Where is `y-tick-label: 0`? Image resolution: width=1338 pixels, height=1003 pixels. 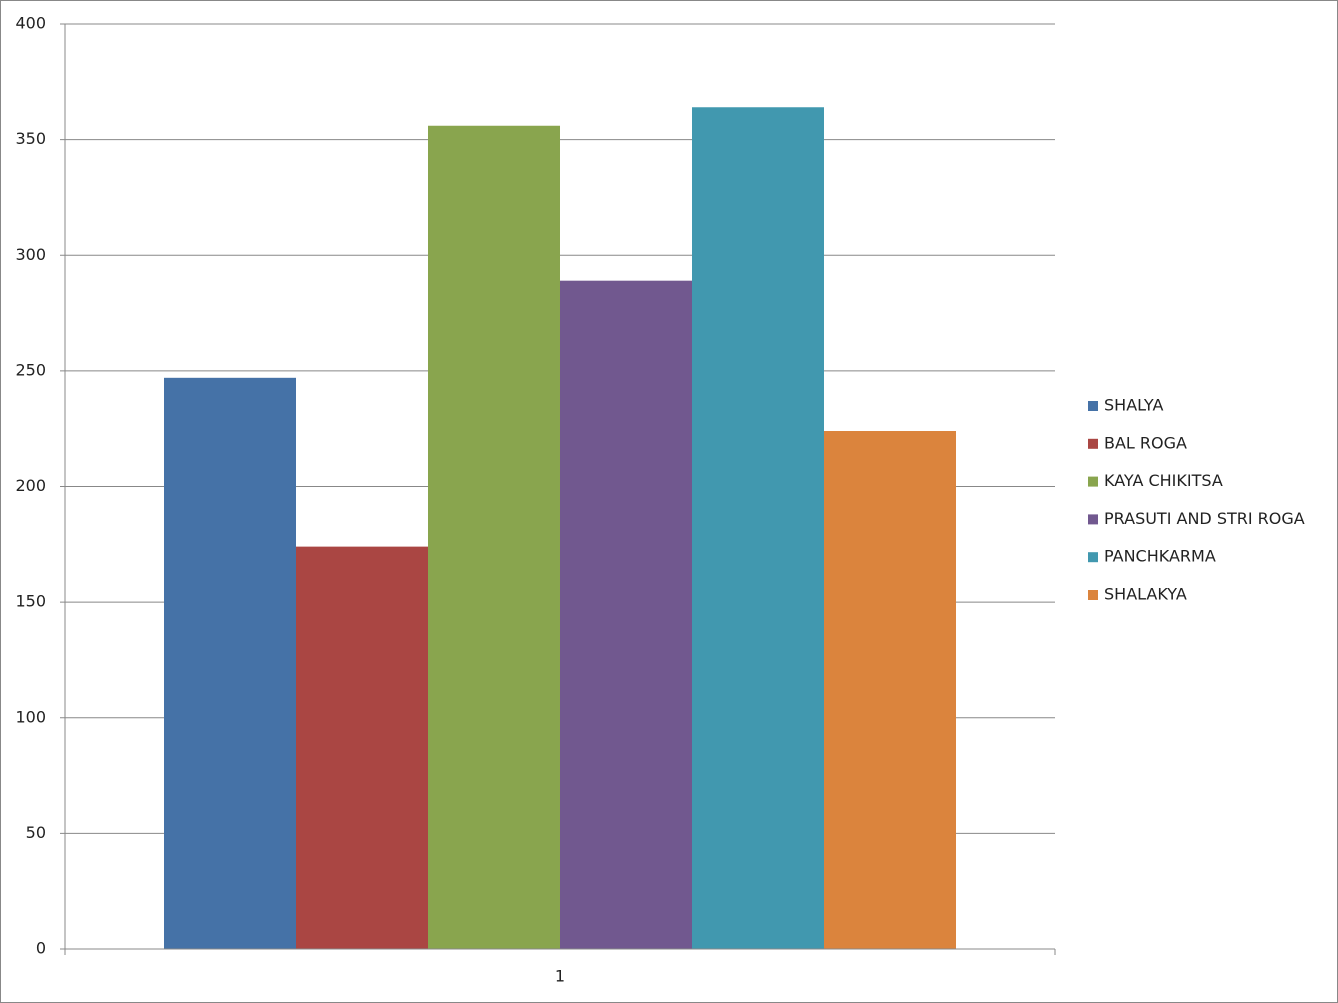 y-tick-label: 0 is located at coordinates (41, 948).